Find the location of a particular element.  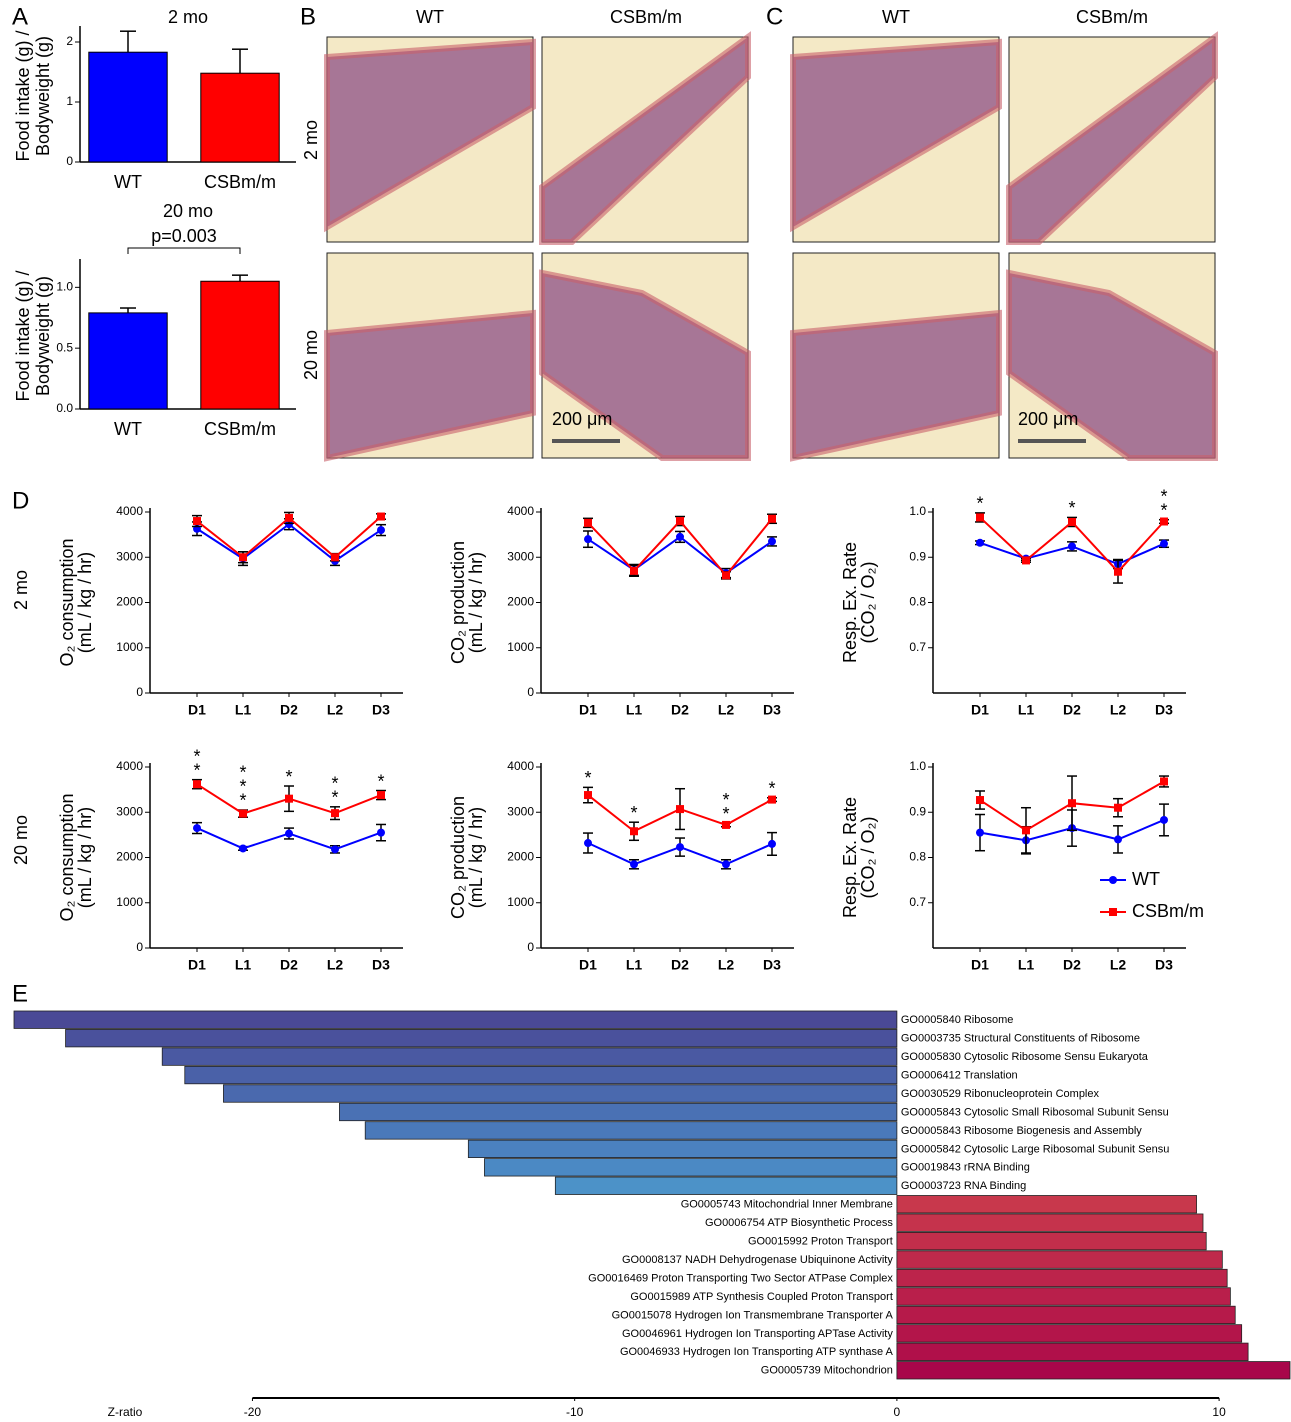

category-label: GO0019843 rRNA Binding is located at coordinates (965, 1168).